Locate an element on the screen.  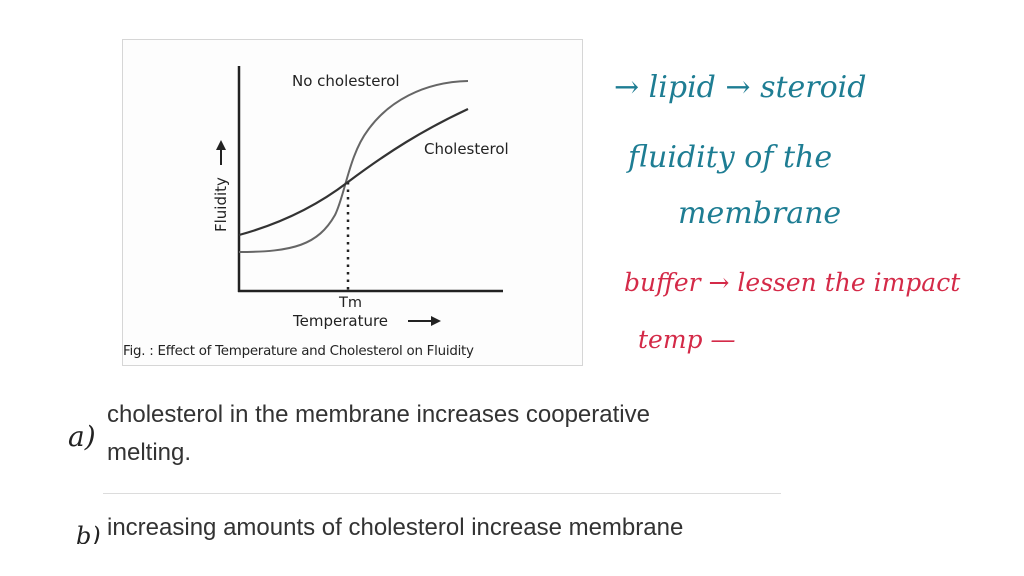
option-a-marker: a) is located at coordinates (82, 436).